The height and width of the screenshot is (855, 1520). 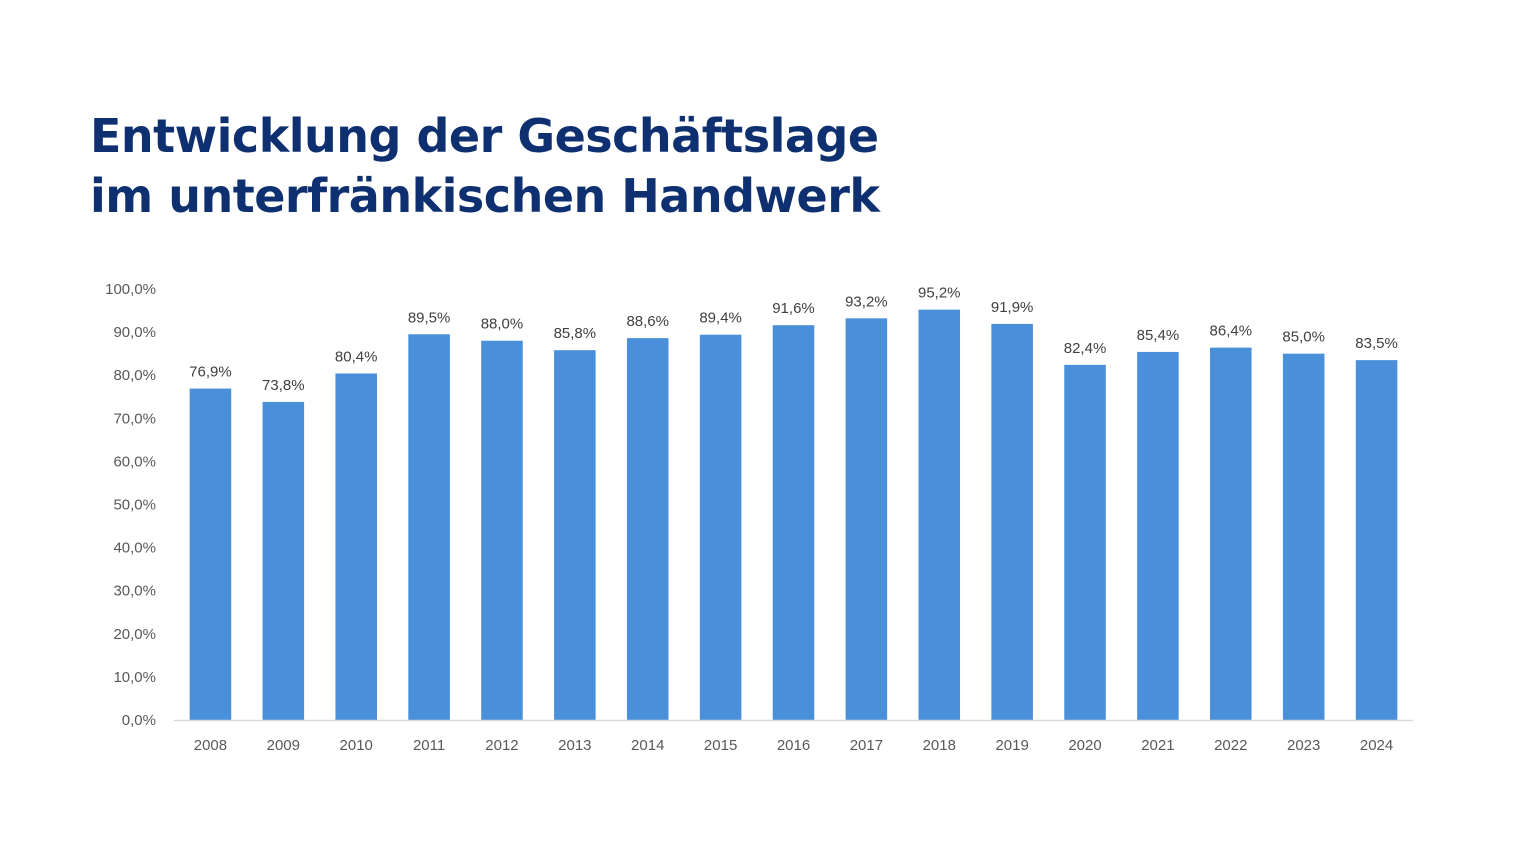 I want to click on bar-2020, so click(x=1085, y=542).